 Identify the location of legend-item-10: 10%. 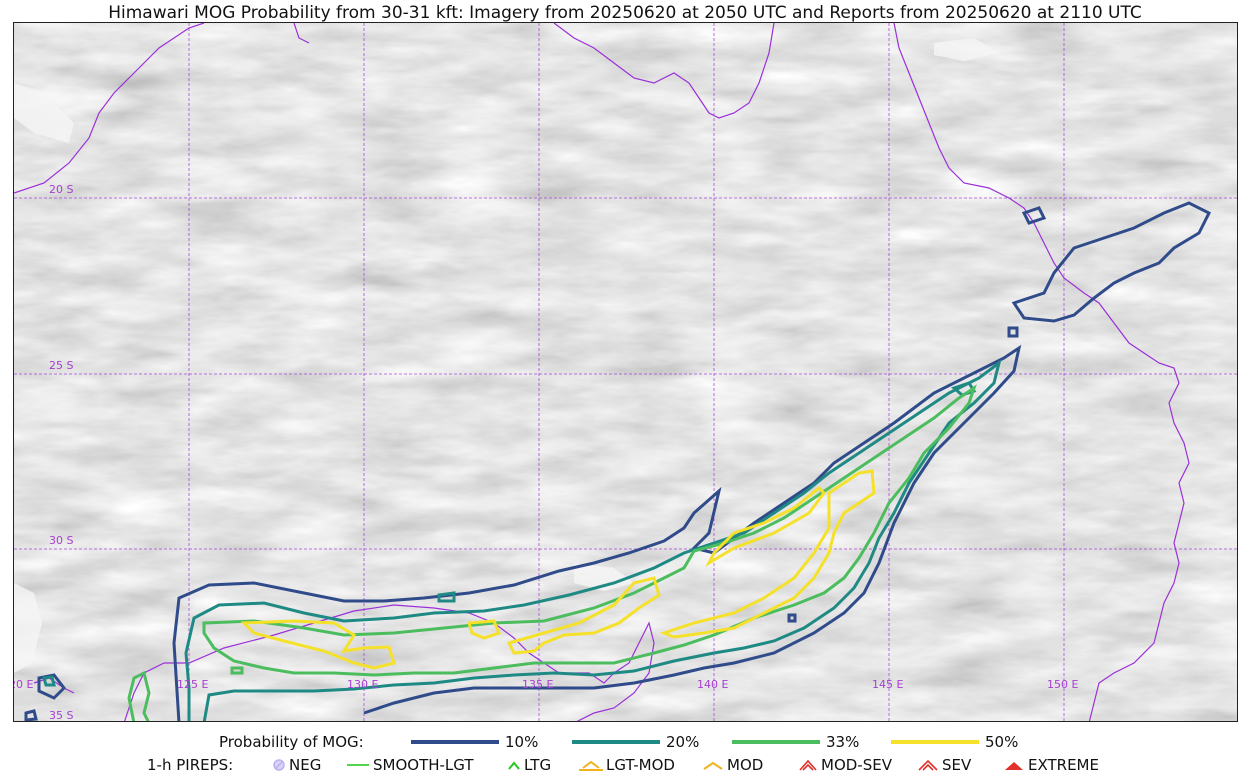
(474, 742).